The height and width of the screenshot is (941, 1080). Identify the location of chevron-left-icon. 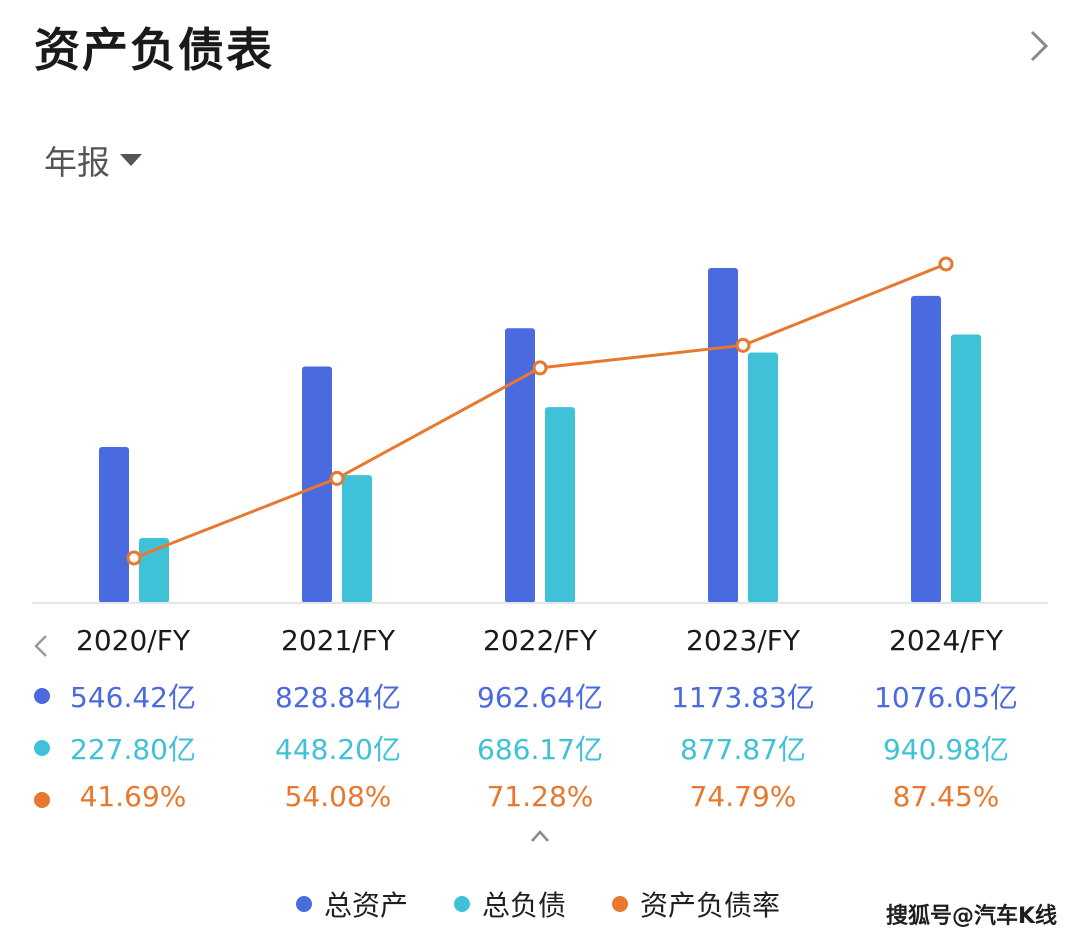
(41, 646).